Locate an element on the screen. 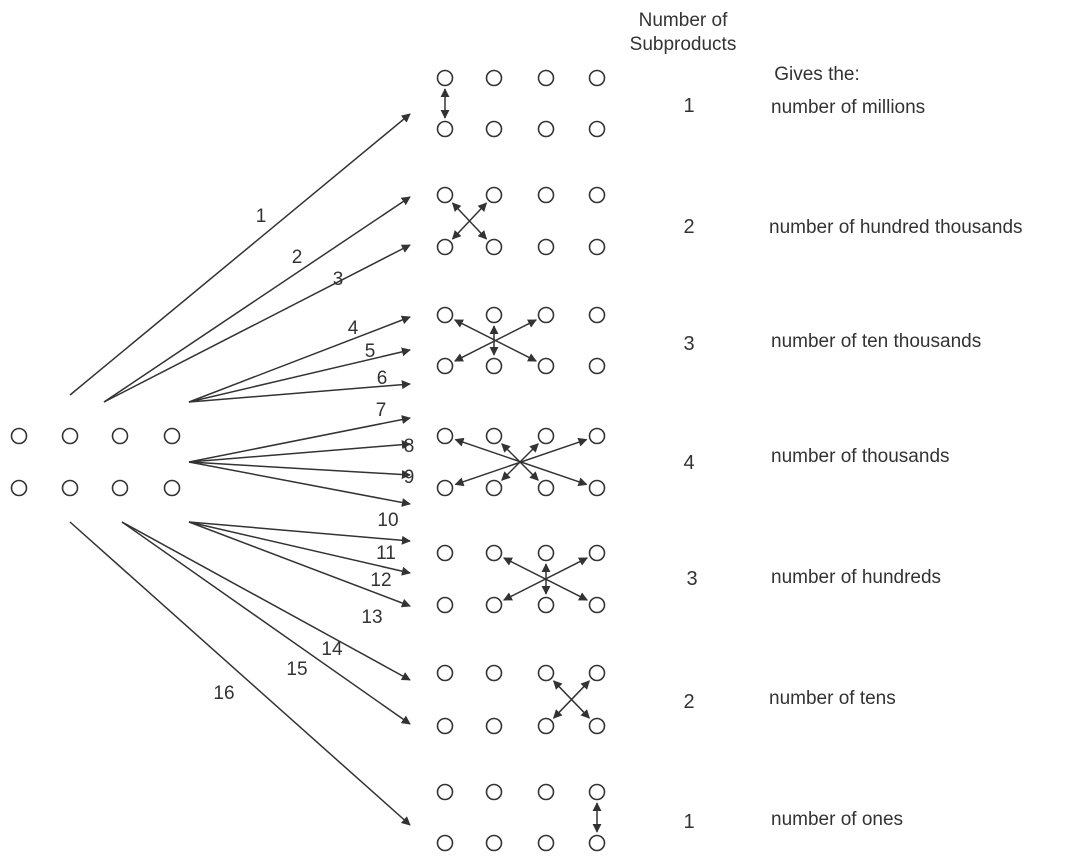  row-description: number of thousands is located at coordinates (860, 456).